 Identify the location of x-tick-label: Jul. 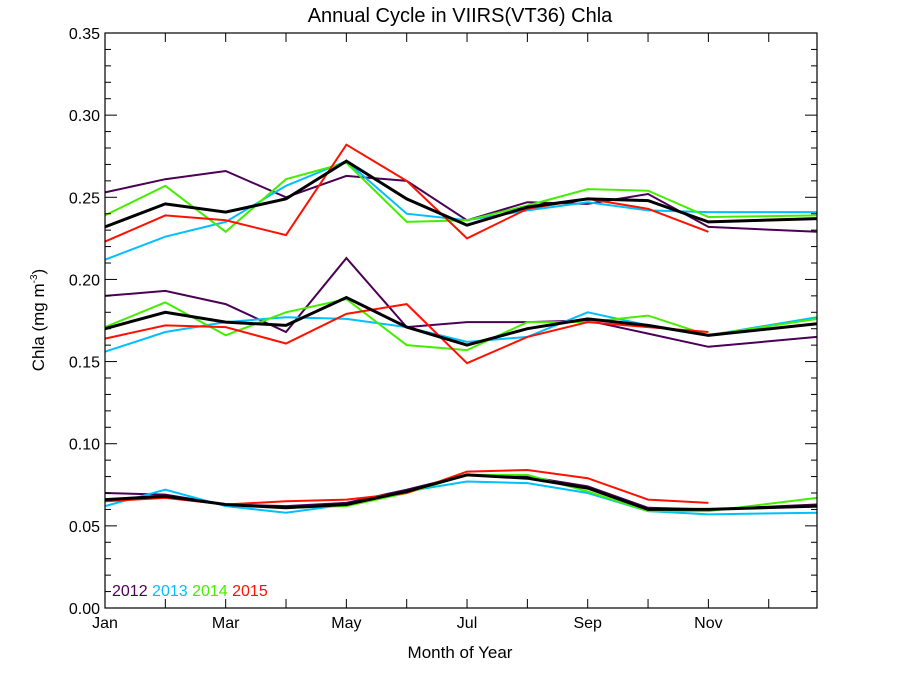
(467, 623).